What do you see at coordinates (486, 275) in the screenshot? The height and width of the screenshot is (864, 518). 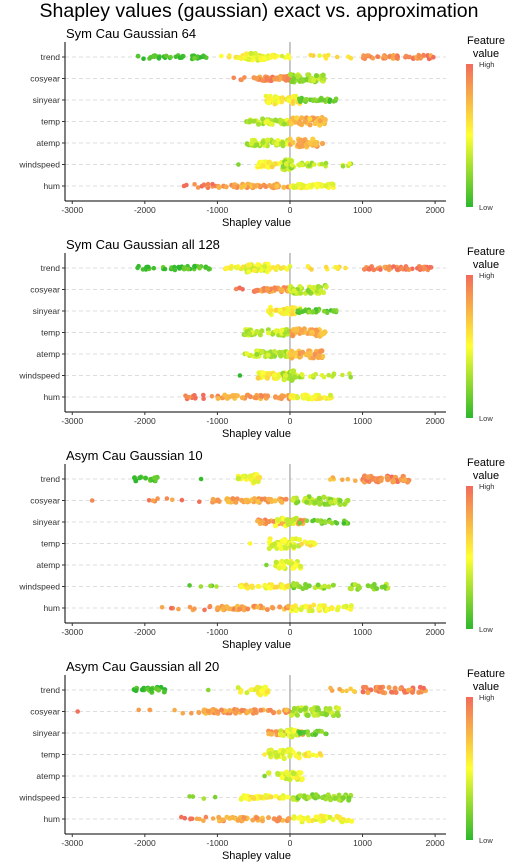 I see `legend-high-label: High` at bounding box center [486, 275].